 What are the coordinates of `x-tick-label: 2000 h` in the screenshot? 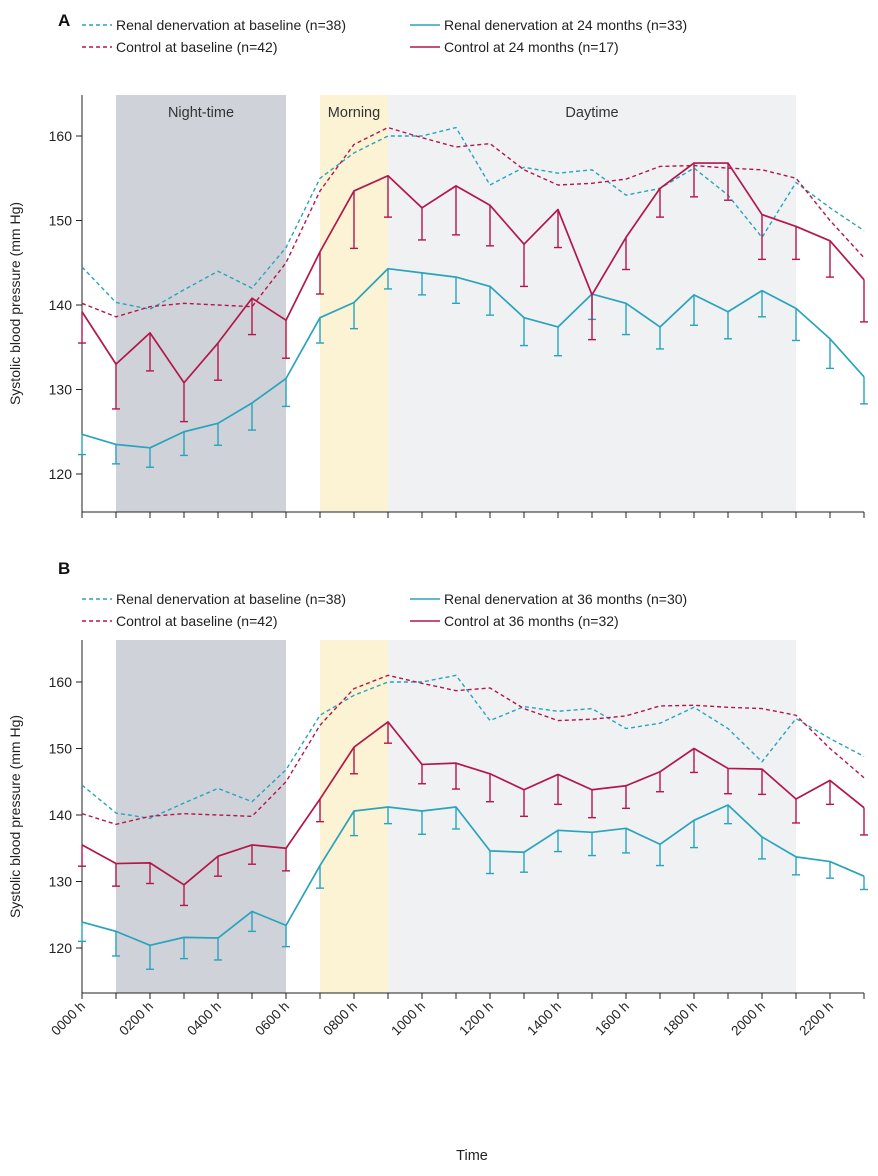 It's located at (748, 1019).